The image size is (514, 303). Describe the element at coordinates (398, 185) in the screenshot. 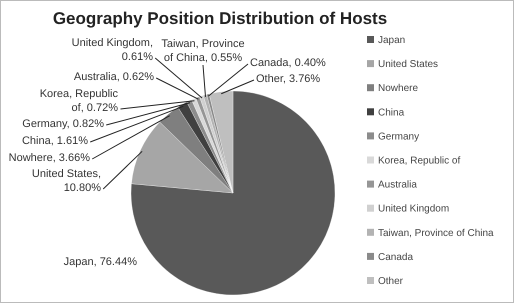

I see `legend-label: Australia` at that location.